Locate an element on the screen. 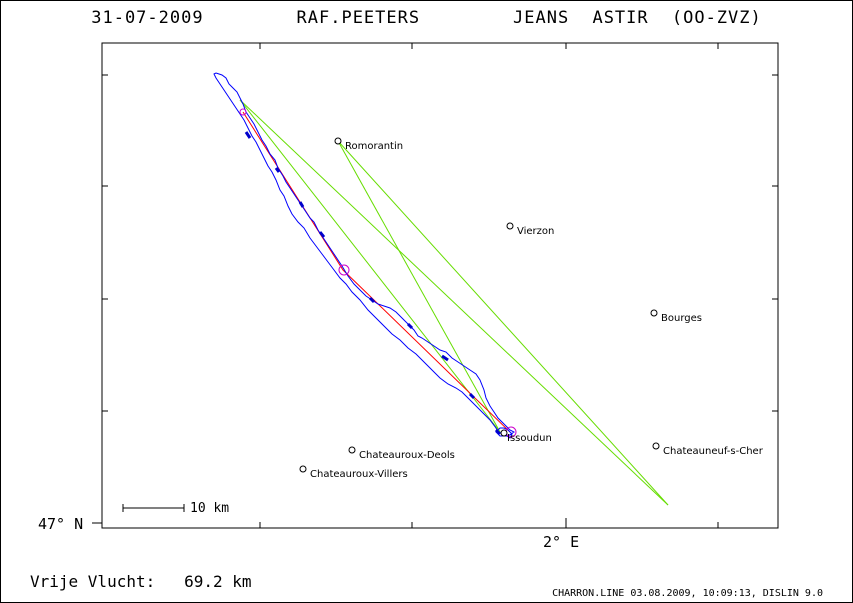 Image resolution: width=853 pixels, height=603 pixels. turnpoint-north is located at coordinates (243, 112).